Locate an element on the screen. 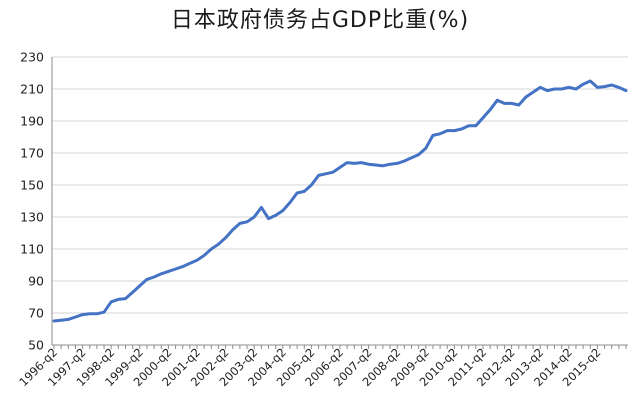  y-tick-label: 130 is located at coordinates (32, 217).